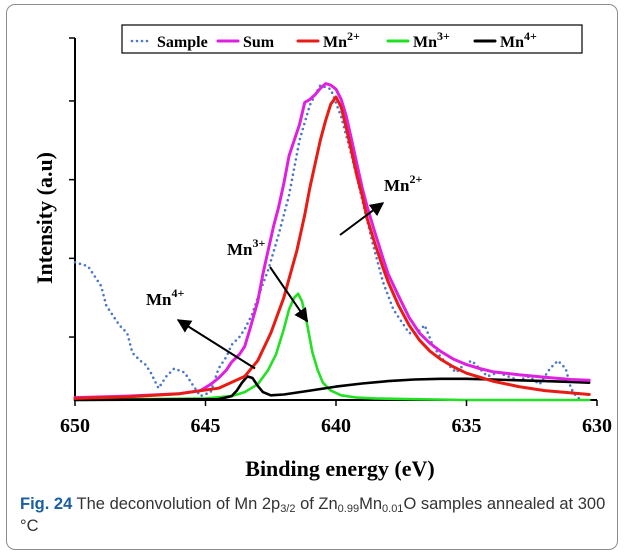 The width and height of the screenshot is (624, 554). I want to click on chart-legend: Sample Sum Mn2+ Mn3+ Mn4+, so click(352, 39).